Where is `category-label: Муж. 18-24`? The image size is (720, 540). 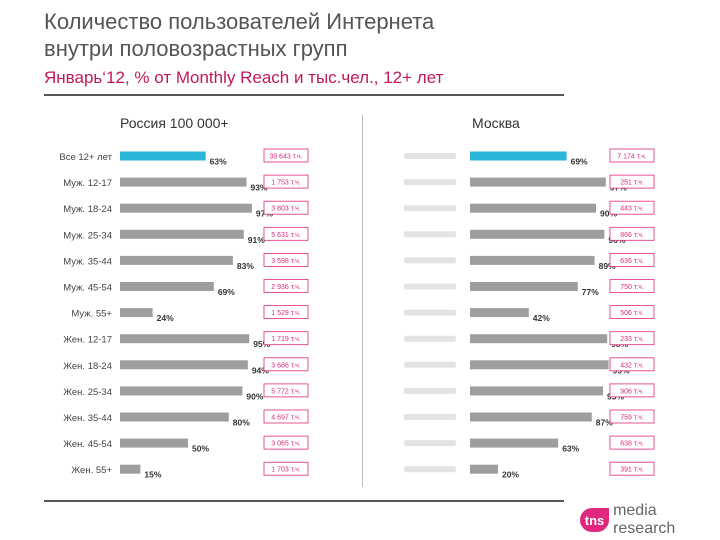 category-label: Муж. 18-24 is located at coordinates (87, 209).